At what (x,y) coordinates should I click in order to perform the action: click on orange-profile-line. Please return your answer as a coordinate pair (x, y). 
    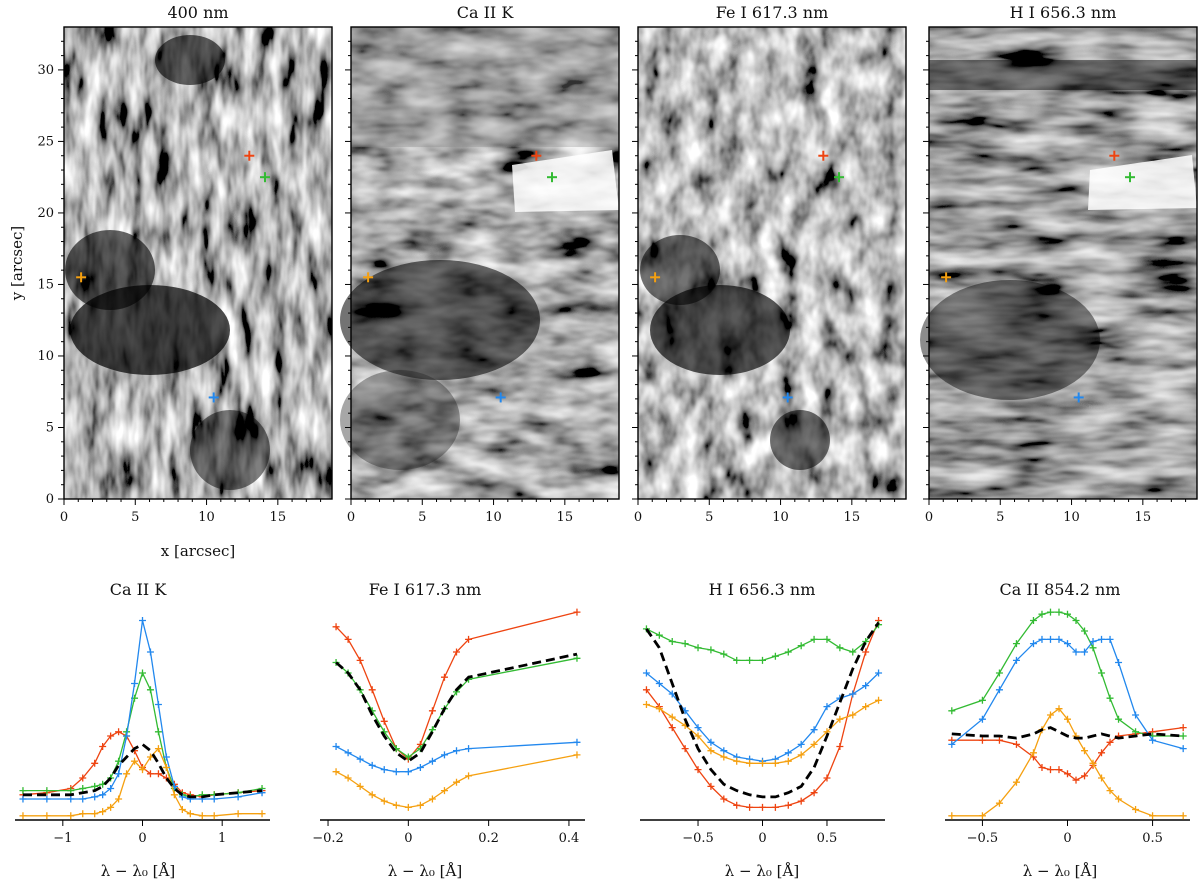
    Looking at the image, I should click on (142, 782).